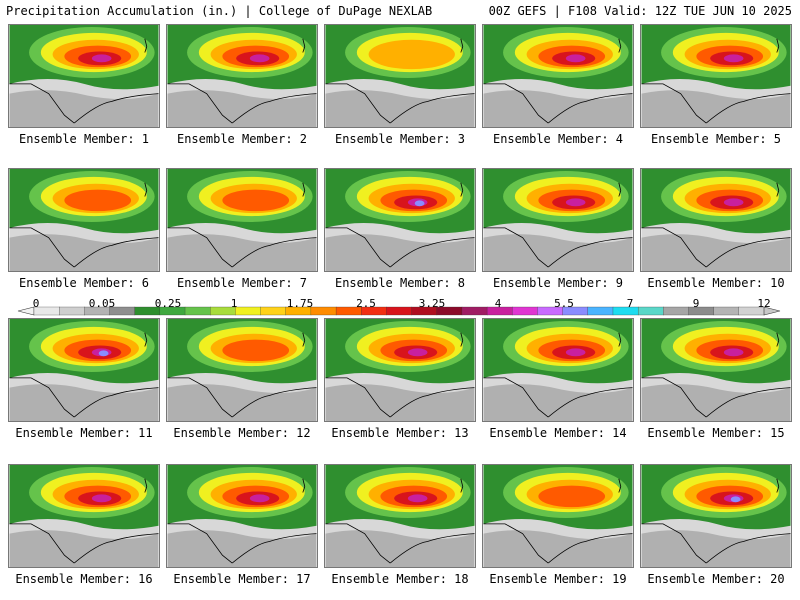 The height and width of the screenshot is (600, 800). What do you see at coordinates (84, 433) in the screenshot?
I see `ensemble-member-label: Ensemble Member: 11` at bounding box center [84, 433].